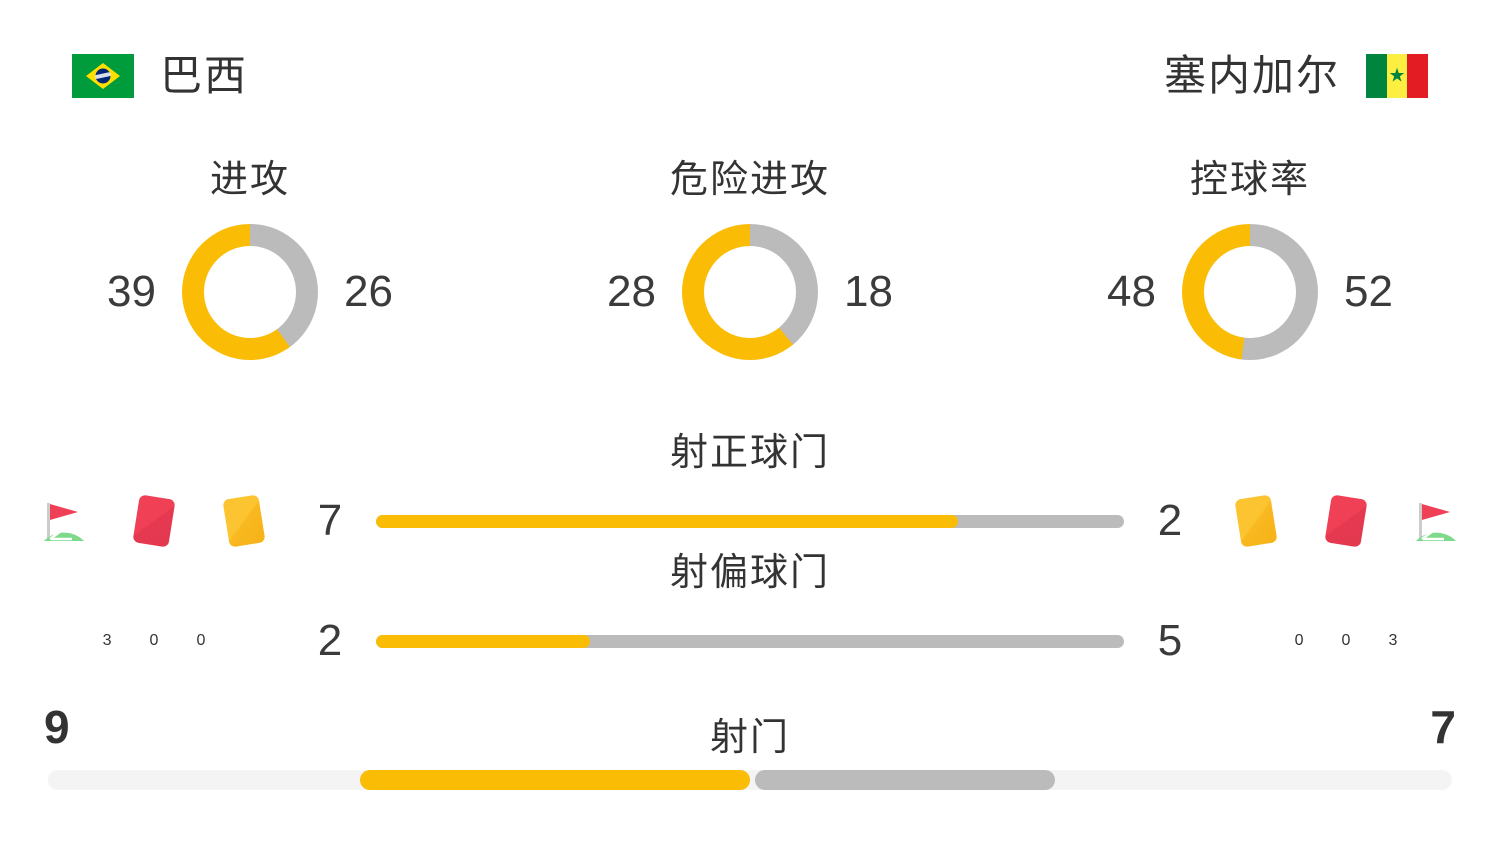 The height and width of the screenshot is (866, 1500). I want to click on away-corners-value: 3, so click(1393, 640).